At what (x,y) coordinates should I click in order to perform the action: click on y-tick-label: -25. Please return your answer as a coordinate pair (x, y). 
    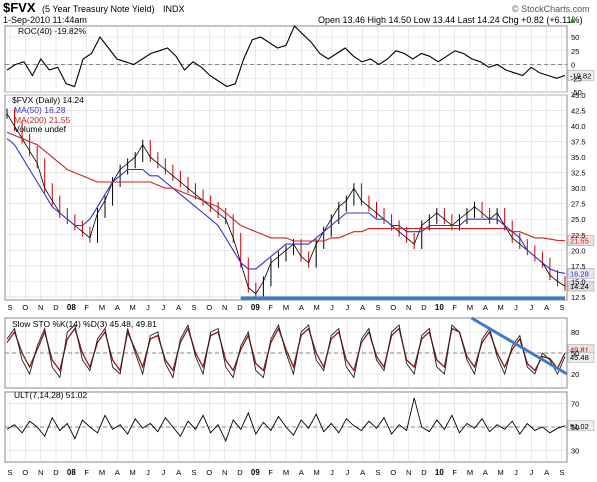
    Looking at the image, I should click on (576, 78).